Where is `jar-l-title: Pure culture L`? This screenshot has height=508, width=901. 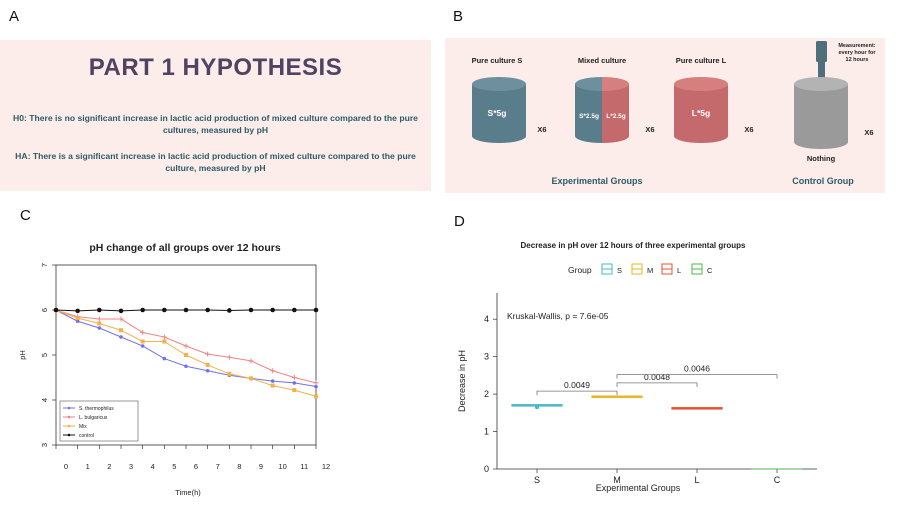 jar-l-title: Pure culture L is located at coordinates (701, 60).